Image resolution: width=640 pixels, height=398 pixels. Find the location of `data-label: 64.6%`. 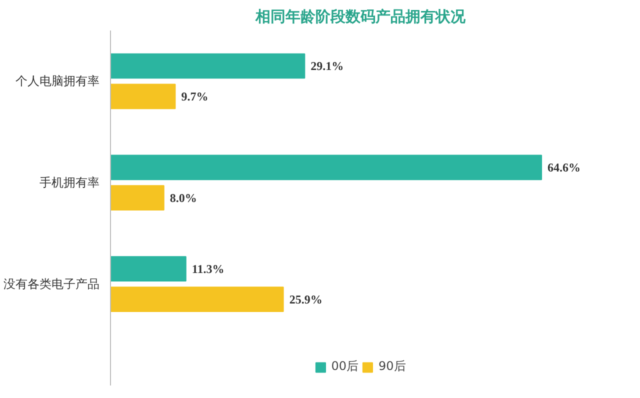

data-label: 64.6% is located at coordinates (564, 167).